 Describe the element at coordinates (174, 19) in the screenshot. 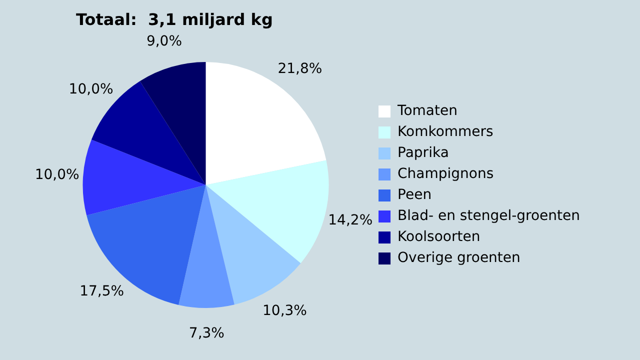

I see `chart-title: Totaal: 3,1 miljard kg` at that location.